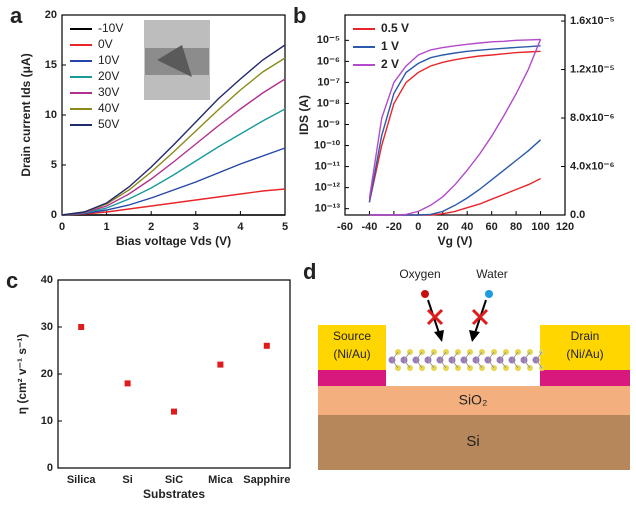 The image size is (636, 508). Describe the element at coordinates (592, 69) in the screenshot. I see `y2-tick-label: 1.2x10⁻⁵` at that location.